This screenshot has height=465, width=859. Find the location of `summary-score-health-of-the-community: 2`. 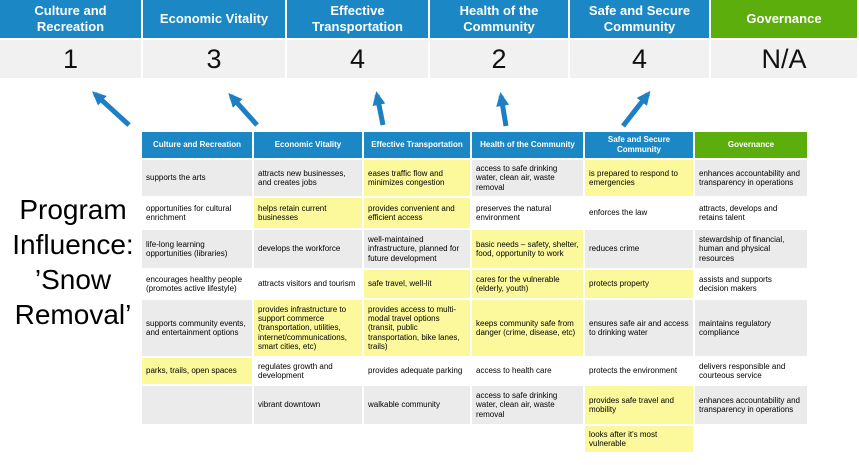

summary-score-health-of-the-community: 2 is located at coordinates (499, 59).